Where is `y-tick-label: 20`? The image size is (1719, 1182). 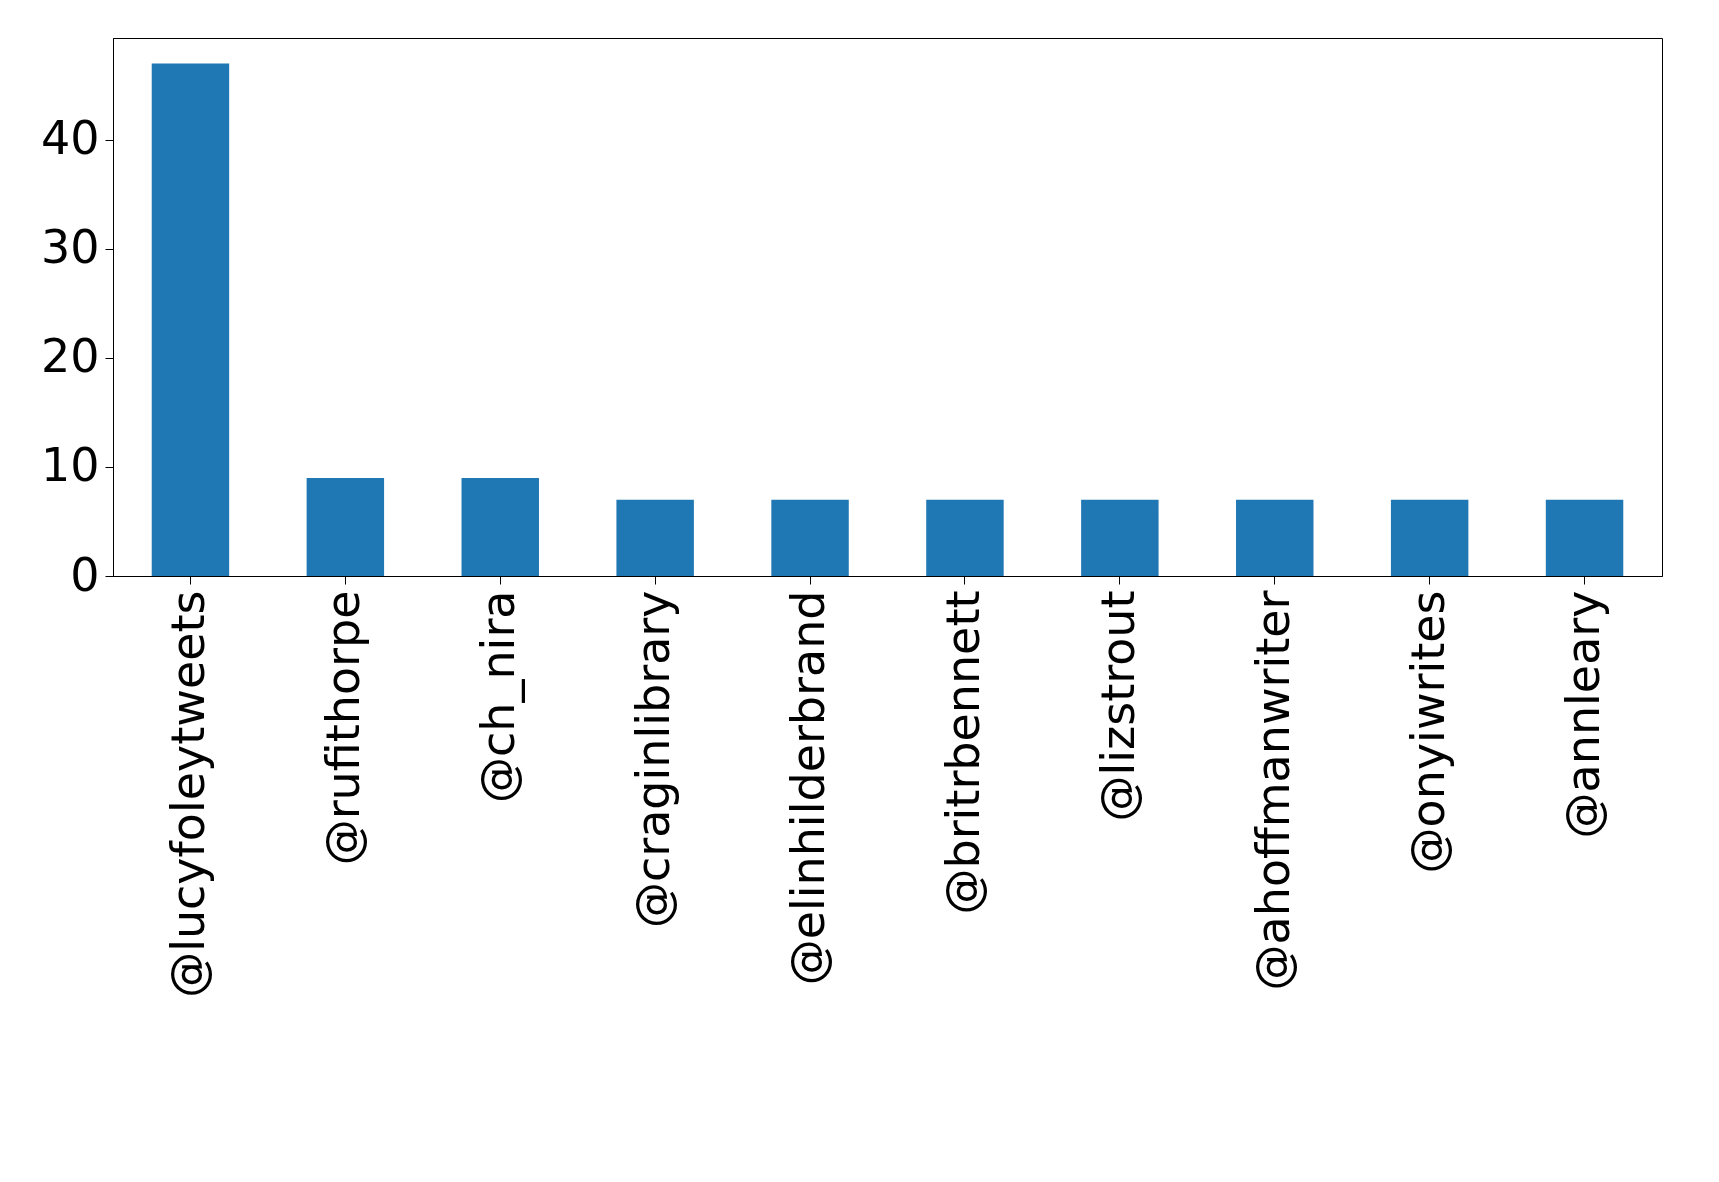 y-tick-label: 20 is located at coordinates (70, 356).